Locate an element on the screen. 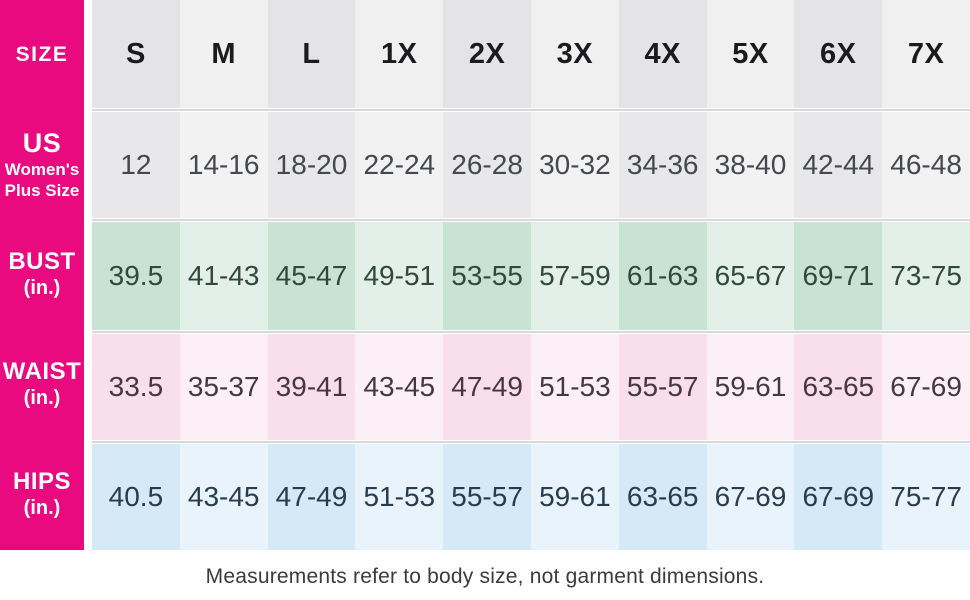  row-label-waist: WAIST (in.) is located at coordinates (42, 385).